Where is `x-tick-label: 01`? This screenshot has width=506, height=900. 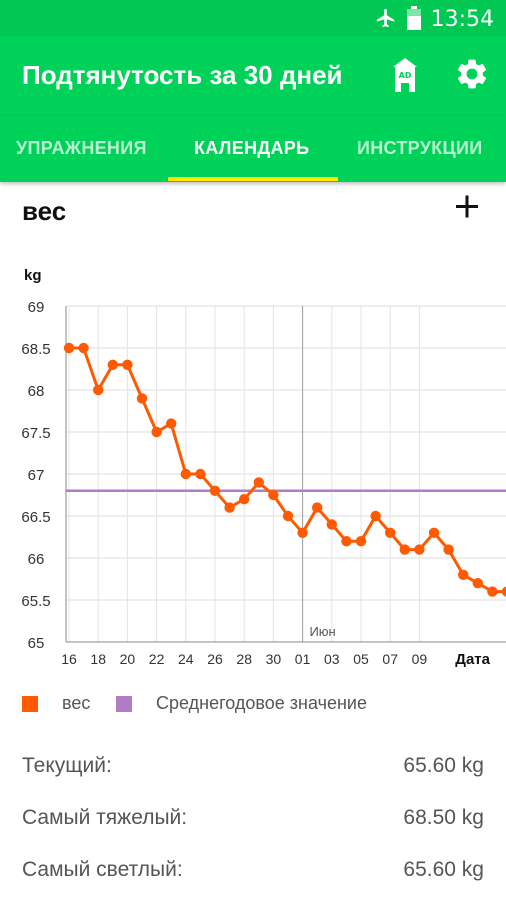
x-tick-label: 01 is located at coordinates (303, 659).